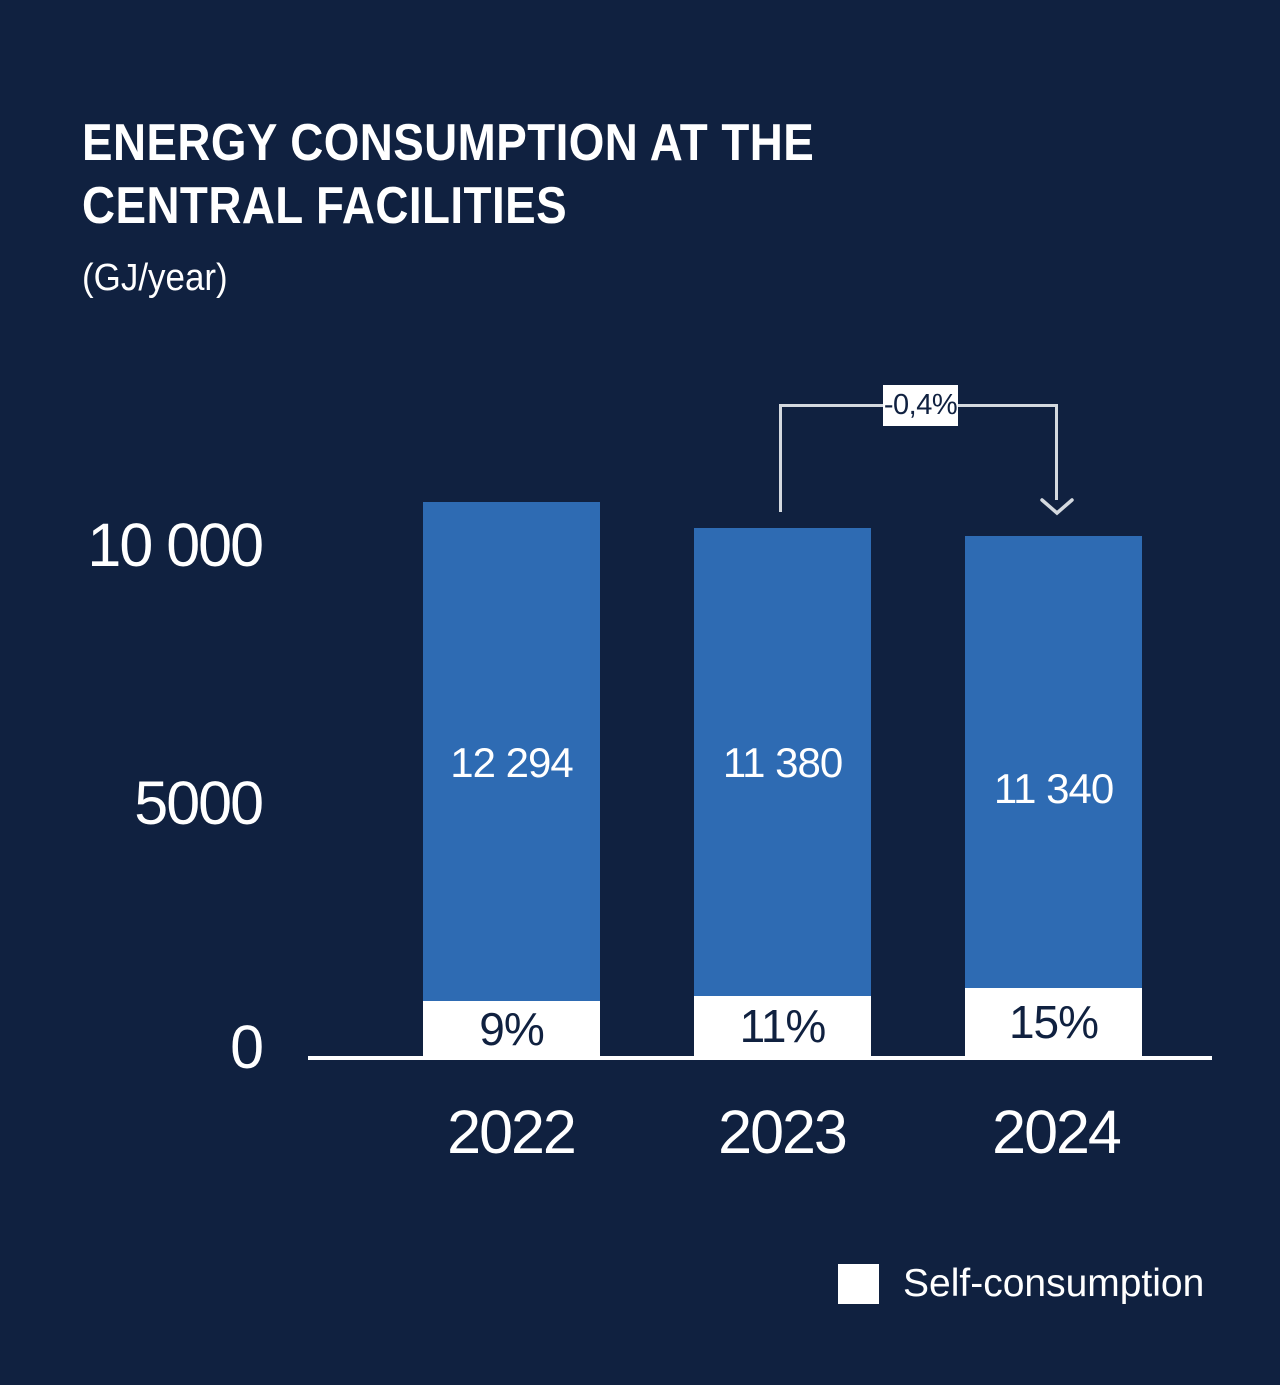 The image size is (1280, 1385). Describe the element at coordinates (783, 1132) in the screenshot. I see `x-label-2023: 2023` at that location.